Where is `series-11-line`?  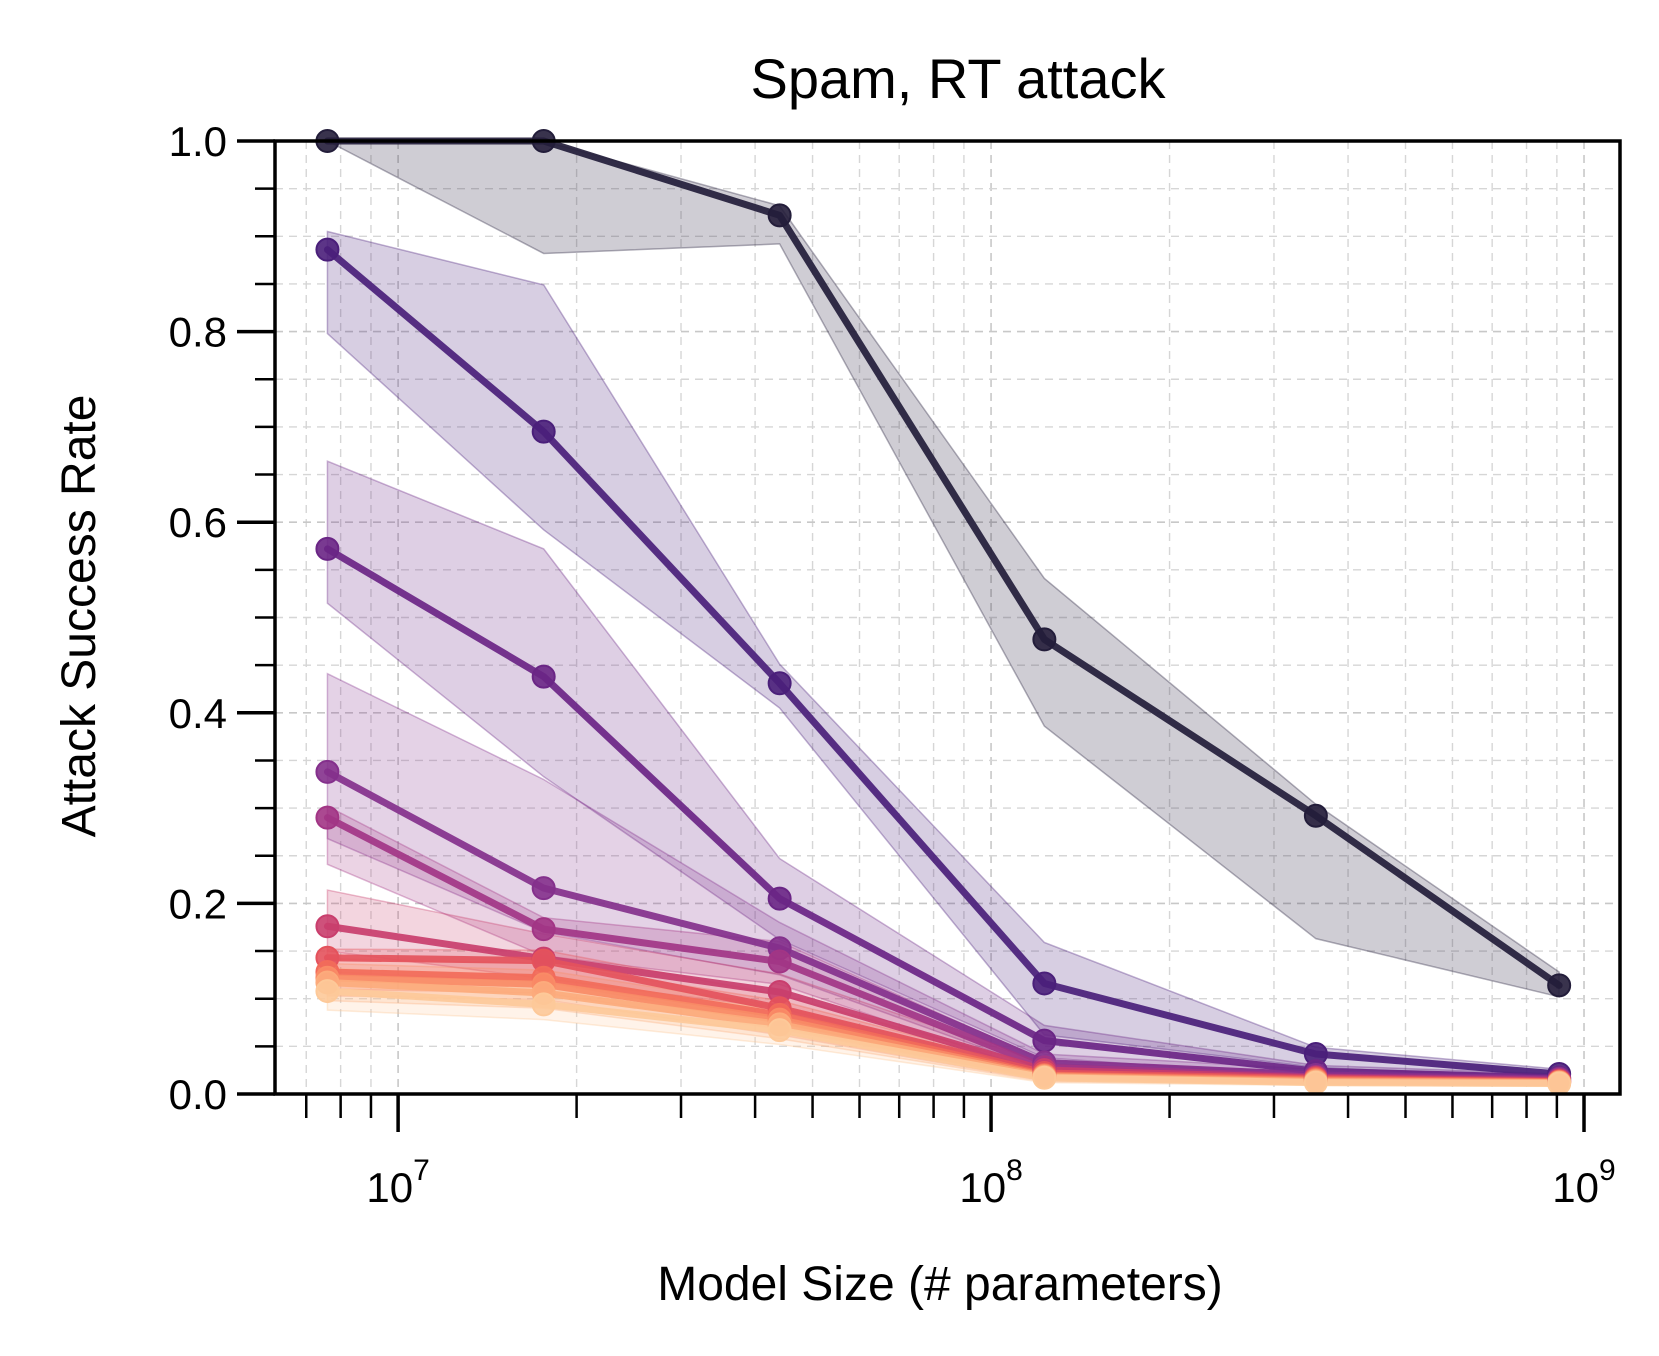
series-11-line is located at coordinates (943, 1037).